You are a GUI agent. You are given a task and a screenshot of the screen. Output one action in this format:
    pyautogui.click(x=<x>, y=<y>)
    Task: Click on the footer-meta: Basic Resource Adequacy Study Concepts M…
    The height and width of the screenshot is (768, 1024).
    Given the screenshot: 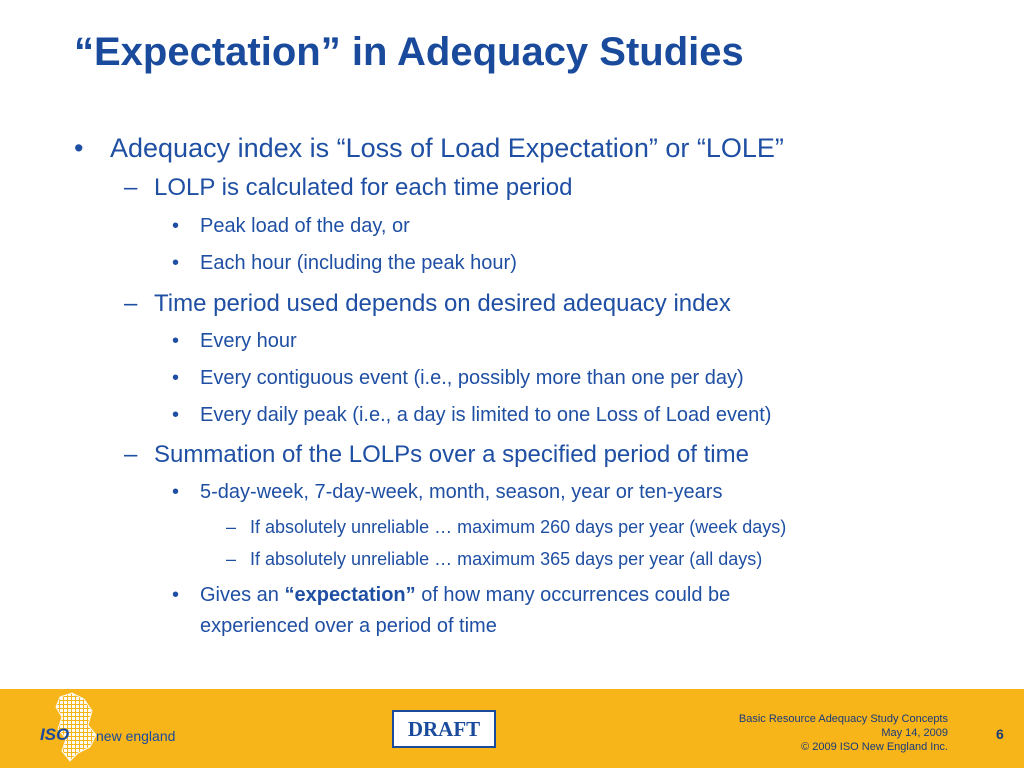 What is the action you would take?
    pyautogui.click(x=843, y=733)
    